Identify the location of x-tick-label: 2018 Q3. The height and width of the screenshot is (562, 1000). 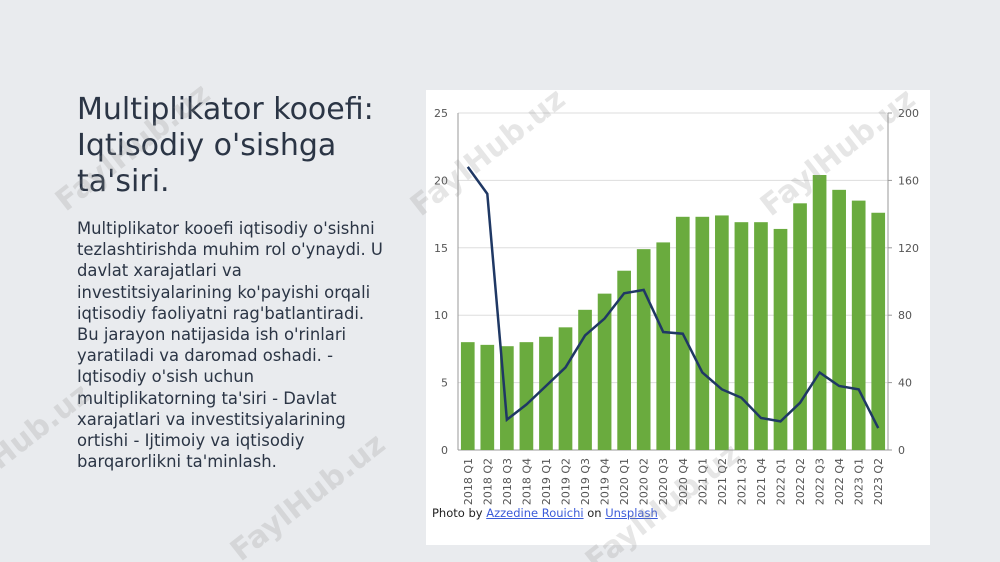
(507, 481).